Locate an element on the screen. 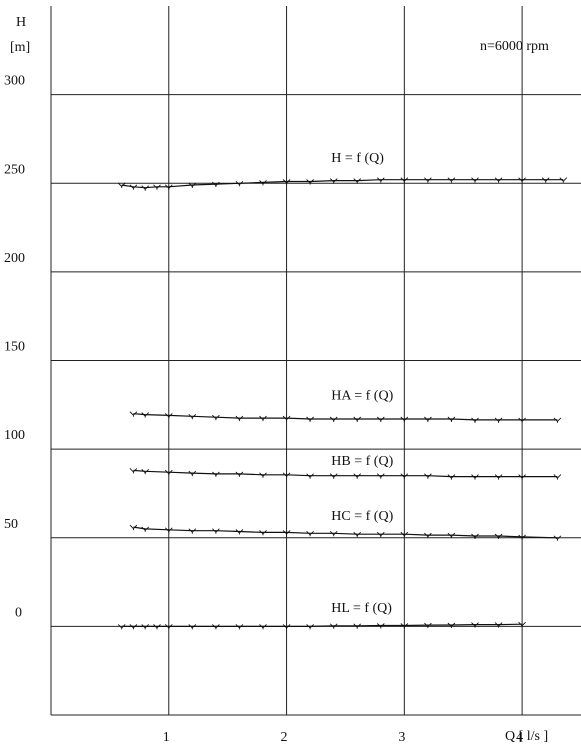 This screenshot has height=747, width=581. series-label: HL = f (Q) is located at coordinates (361, 608).